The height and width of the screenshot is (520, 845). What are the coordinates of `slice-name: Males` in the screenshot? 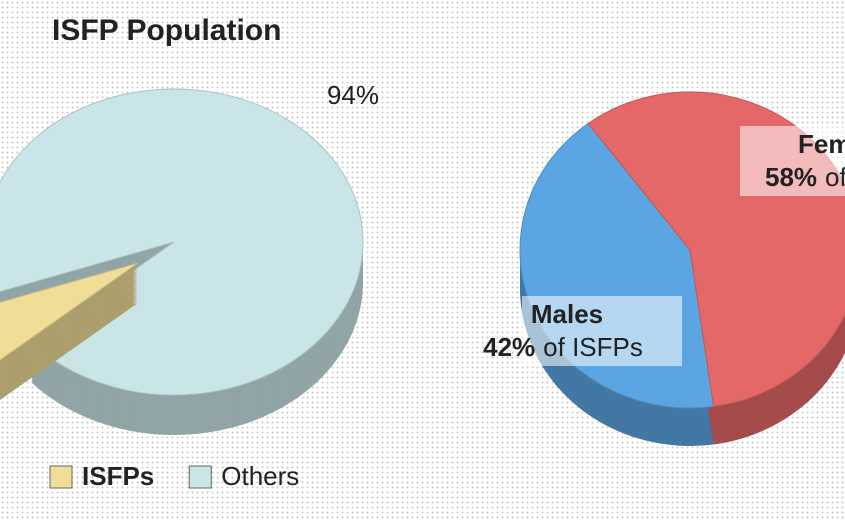 It's located at (567, 314).